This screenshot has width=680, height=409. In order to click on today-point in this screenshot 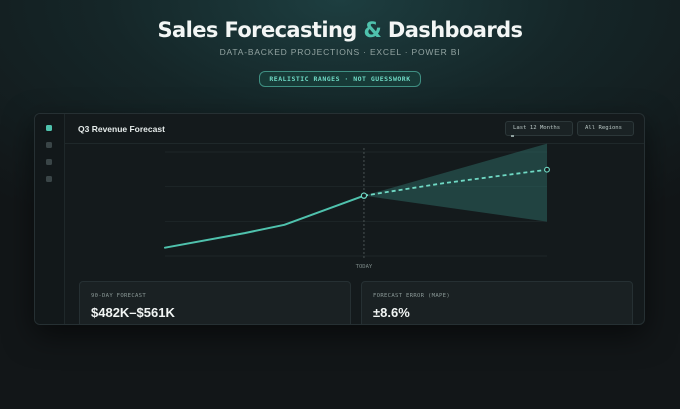, I will do `click(364, 195)`.